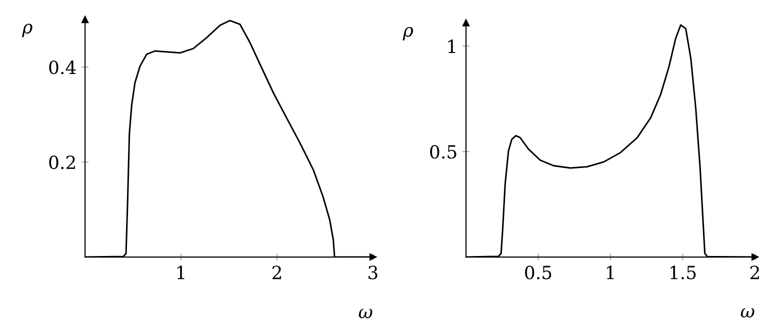 The image size is (776, 327). I want to click on x-tick-label: 3, so click(373, 273).